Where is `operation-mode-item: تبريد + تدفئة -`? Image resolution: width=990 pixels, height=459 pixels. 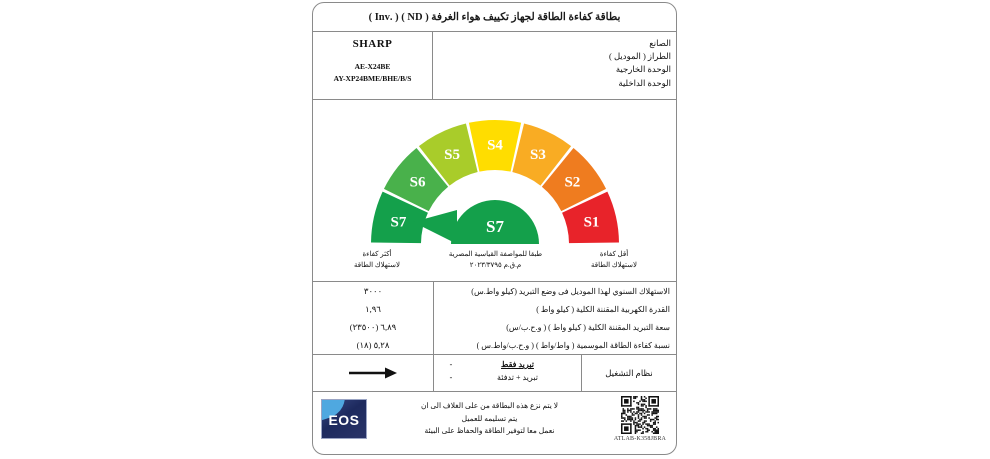
operation-mode-item: تبريد + تدفئة - is located at coordinates (504, 378).